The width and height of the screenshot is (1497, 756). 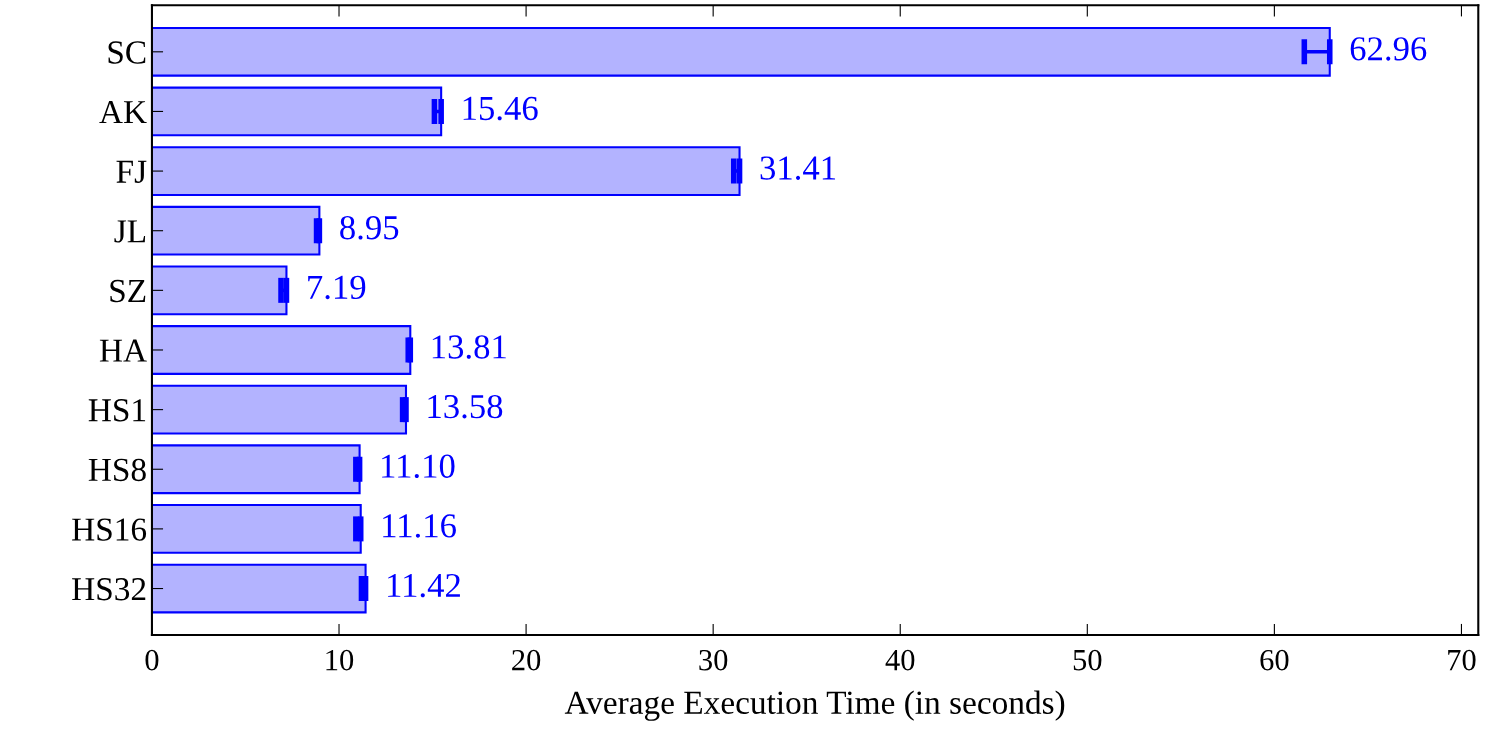 What do you see at coordinates (123, 350) in the screenshot?
I see `y-tick-label: HA` at bounding box center [123, 350].